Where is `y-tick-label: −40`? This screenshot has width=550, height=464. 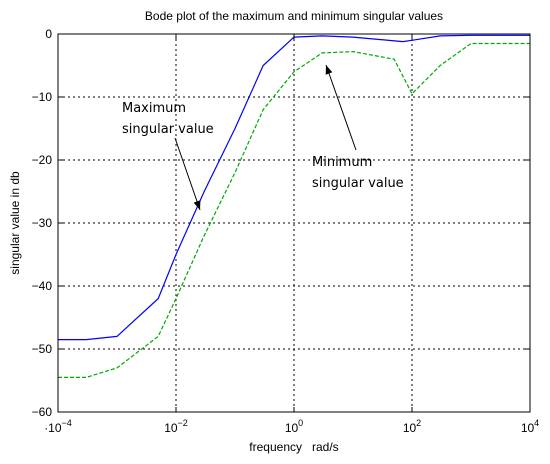 y-tick-label: −40 is located at coordinates (42, 286).